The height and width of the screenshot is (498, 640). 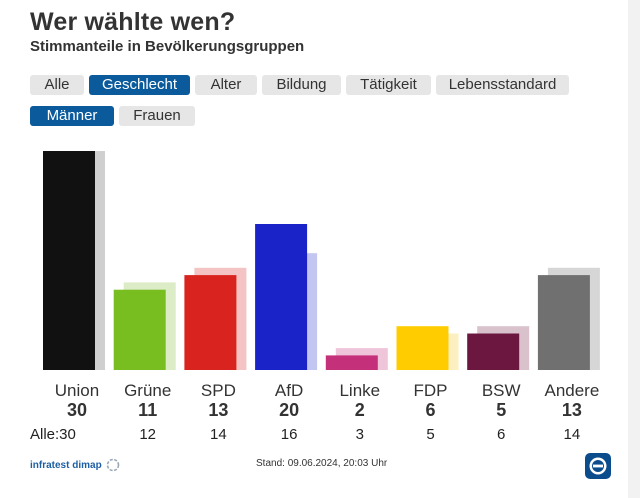 I want to click on category-label-gruene: Grüne, so click(x=147, y=390).